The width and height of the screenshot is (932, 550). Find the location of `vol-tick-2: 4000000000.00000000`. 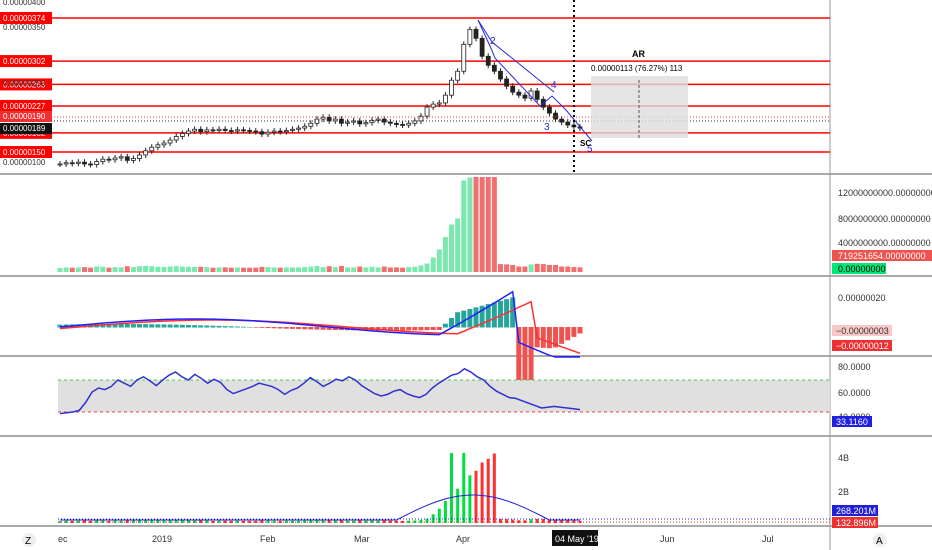

vol-tick-2: 4000000000.00000000 is located at coordinates (884, 243).